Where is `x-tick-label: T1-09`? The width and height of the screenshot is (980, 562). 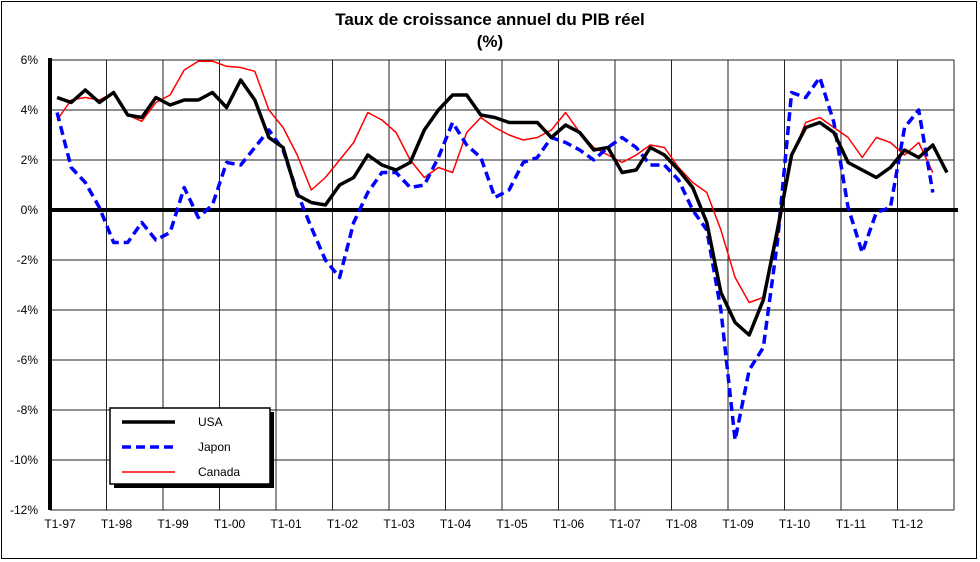 x-tick-label: T1-09 is located at coordinates (738, 524).